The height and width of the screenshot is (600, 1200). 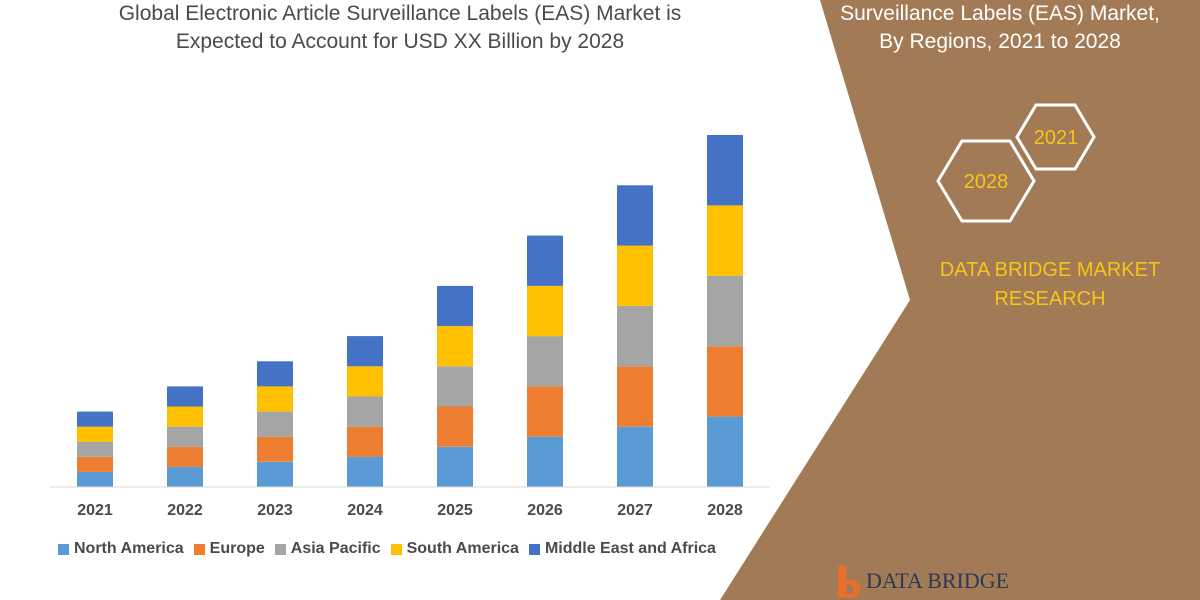 What do you see at coordinates (938, 580) in the screenshot?
I see `logo-text: DATA BRIDGE` at bounding box center [938, 580].